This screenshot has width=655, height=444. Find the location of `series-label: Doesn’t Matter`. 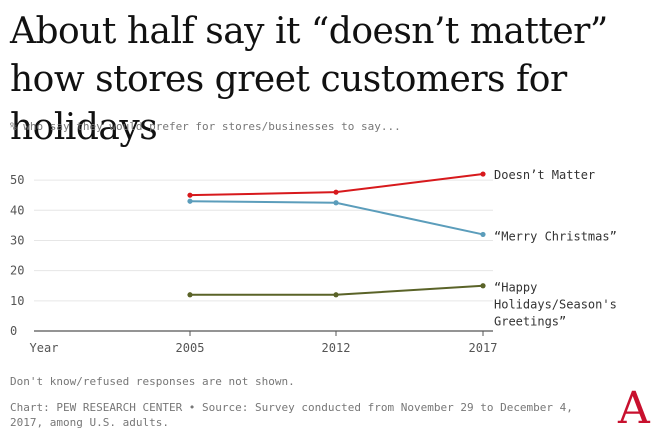

series-label: Doesn’t Matter is located at coordinates (544, 175).